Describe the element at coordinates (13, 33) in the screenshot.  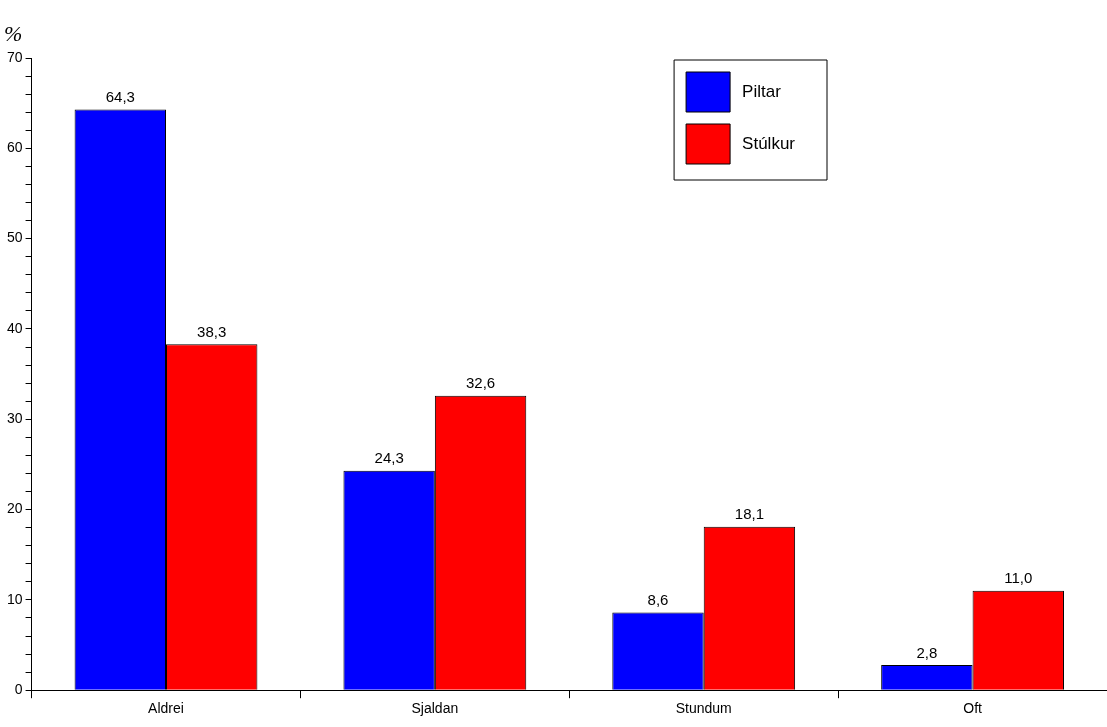
I see `y-axis-title: %` at that location.